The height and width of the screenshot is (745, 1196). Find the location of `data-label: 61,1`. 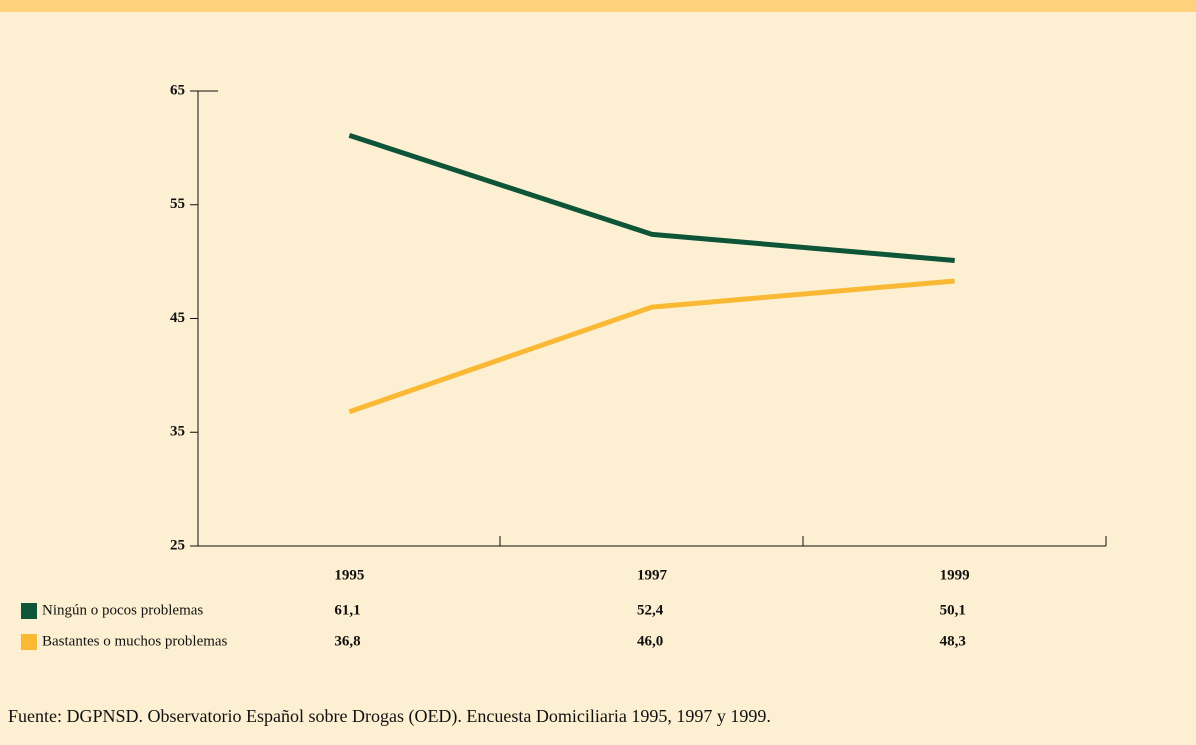

data-label: 61,1 is located at coordinates (347, 610).